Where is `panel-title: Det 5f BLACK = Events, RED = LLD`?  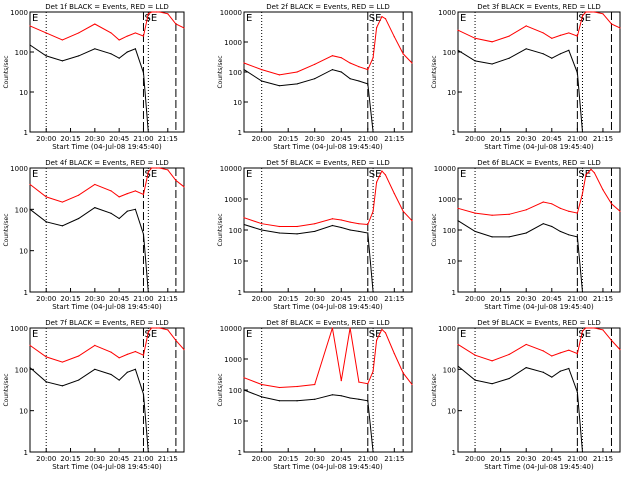 panel-title: Det 5f BLACK = Events, RED = LLD is located at coordinates (327, 163).